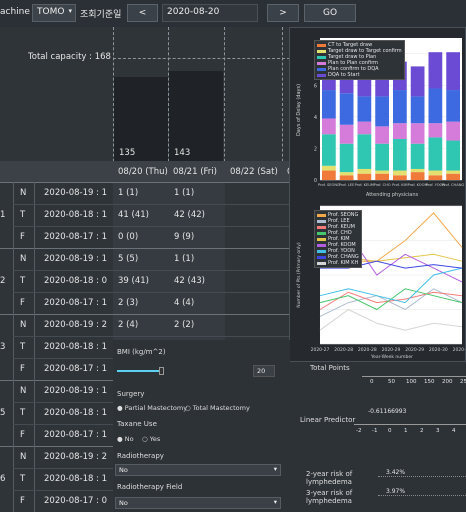 Image resolution: width=466 pixels, height=512 pixels. What do you see at coordinates (128, 325) in the screenshot?
I see `slot-count: 2 (4)` at bounding box center [128, 325].